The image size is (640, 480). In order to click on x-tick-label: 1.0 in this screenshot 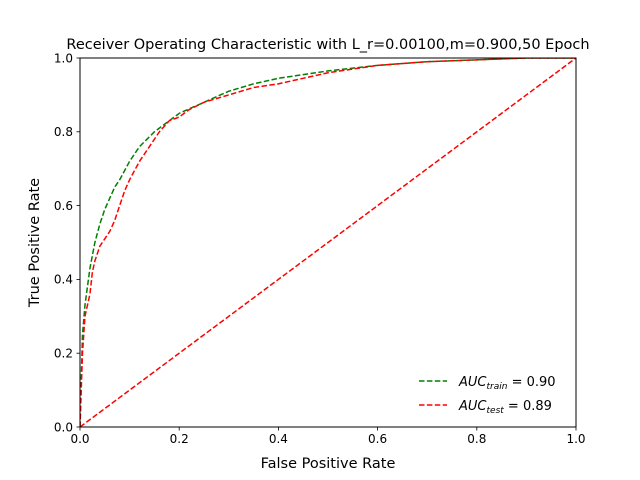, I will do `click(575, 439)`.